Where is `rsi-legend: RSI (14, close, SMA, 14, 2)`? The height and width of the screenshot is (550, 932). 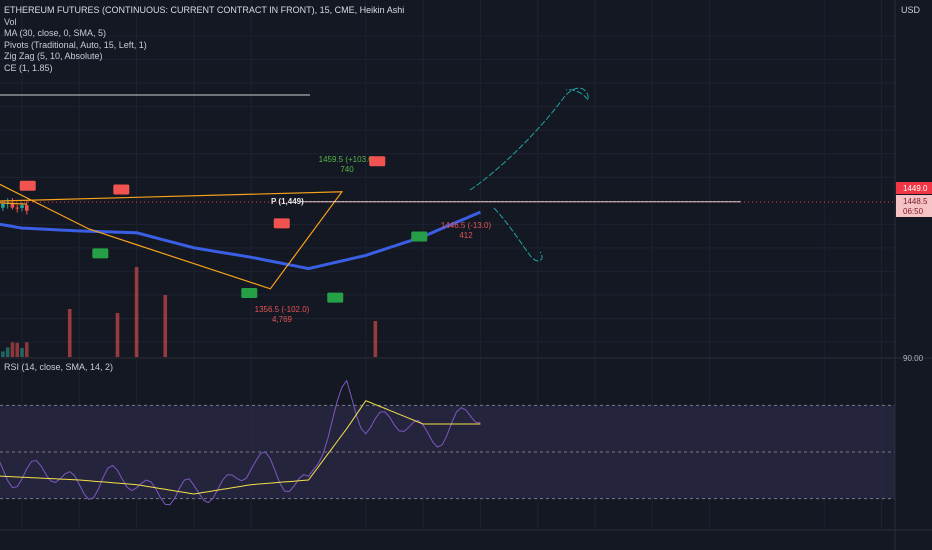
rsi-legend: RSI (14, close, SMA, 14, 2) is located at coordinates (59, 367).